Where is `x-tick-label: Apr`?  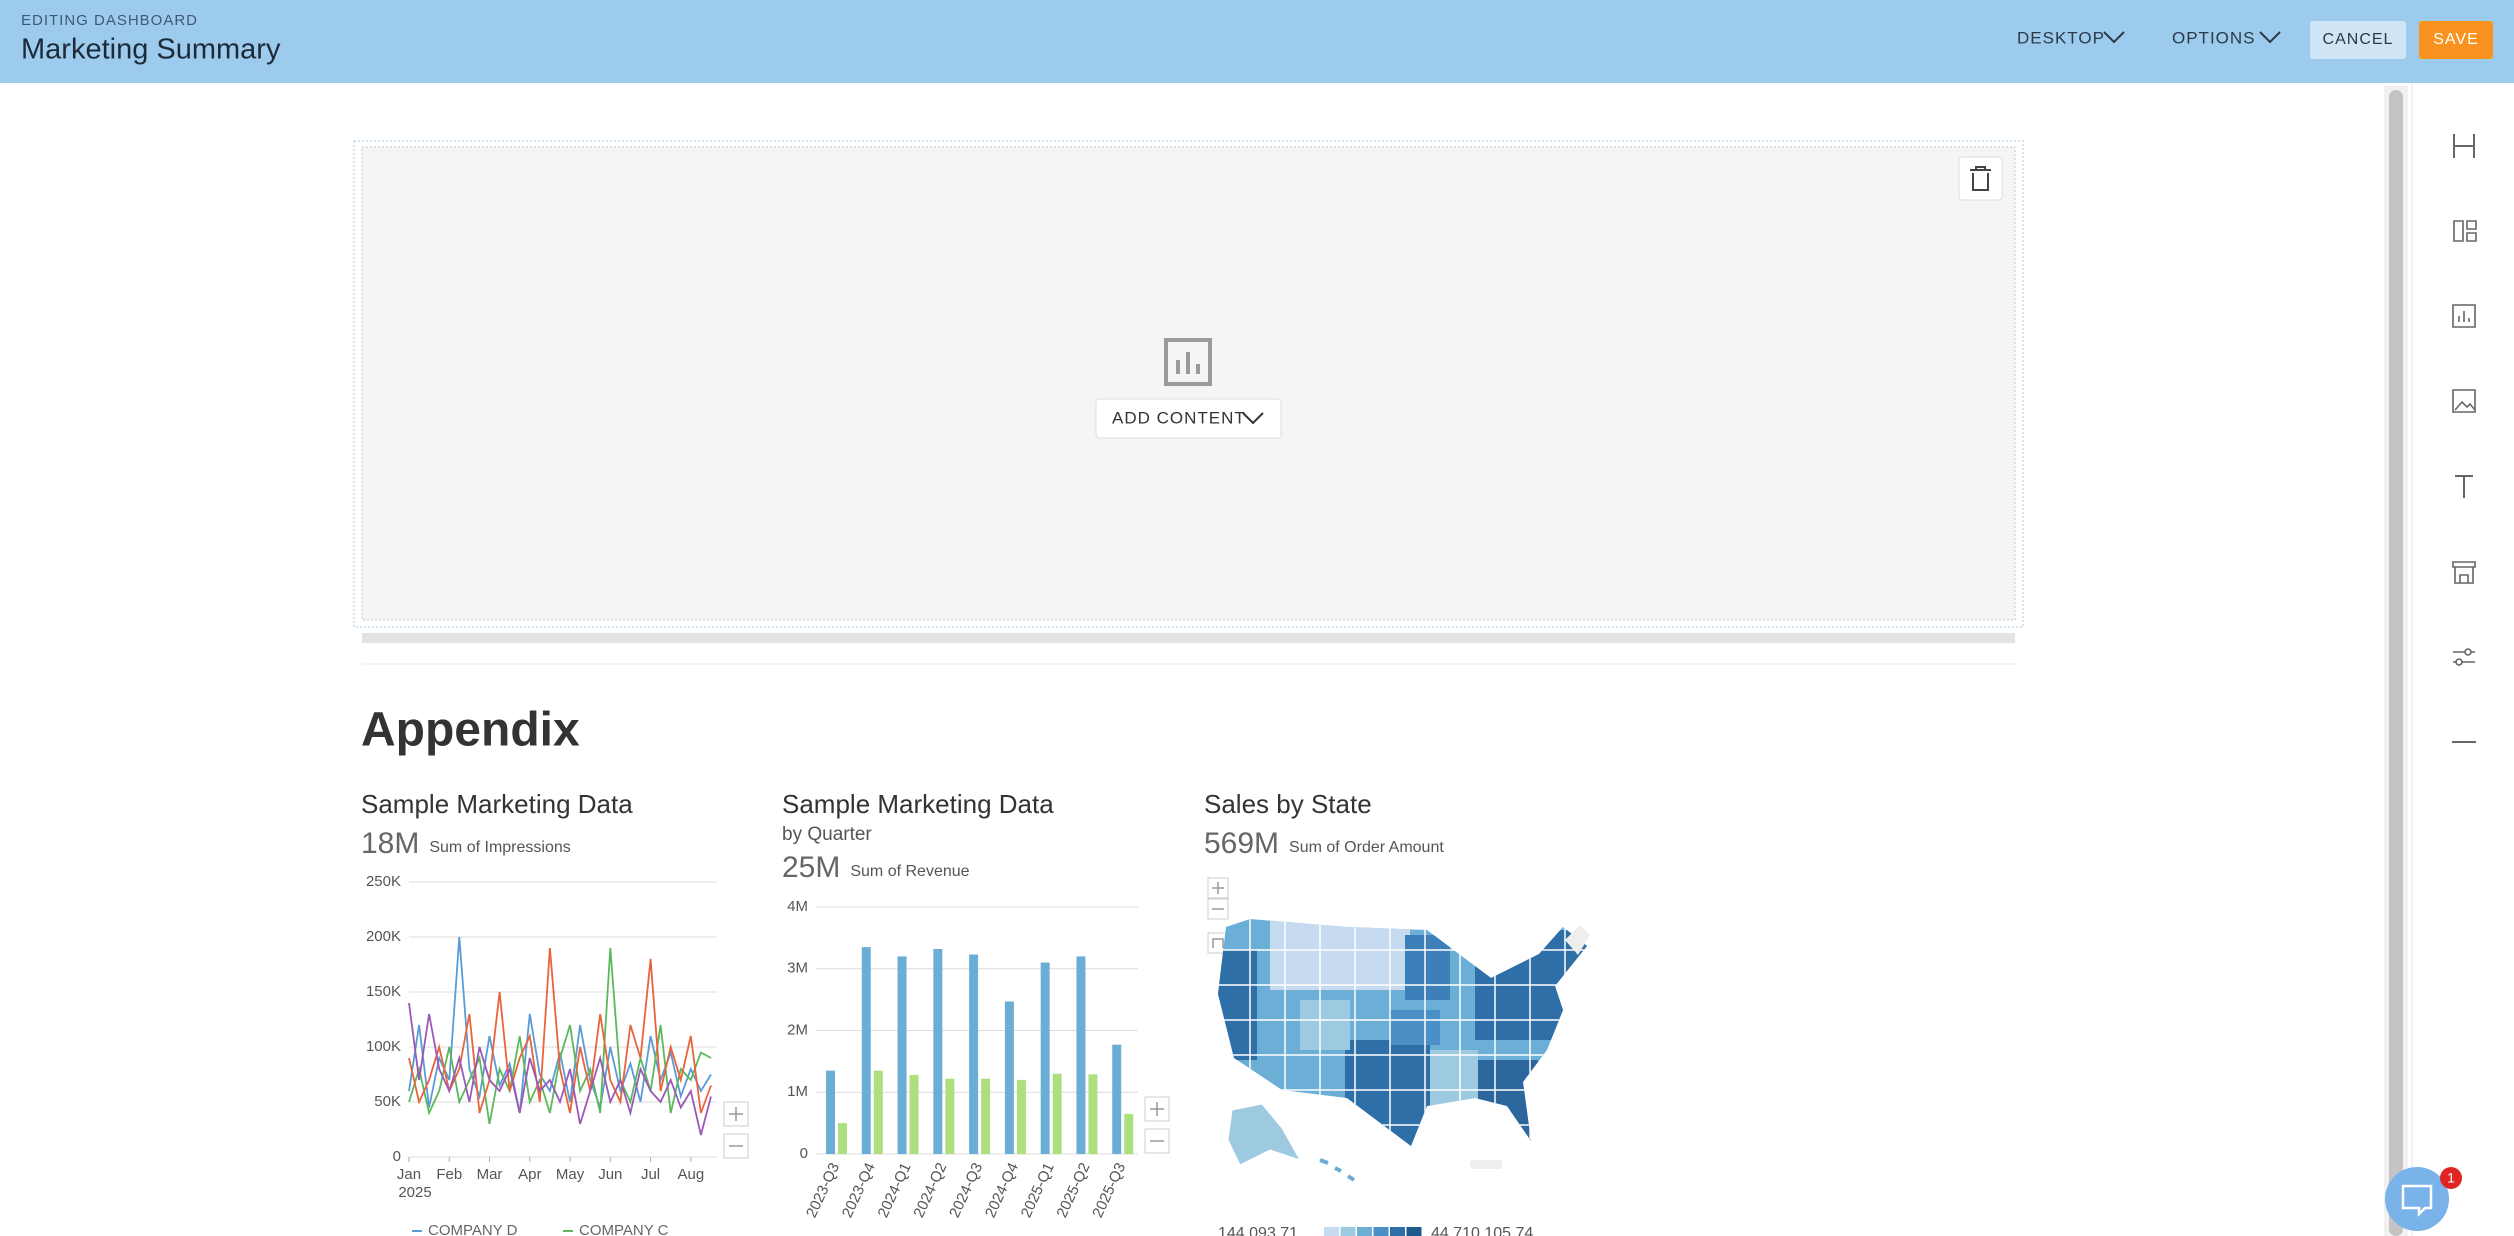
x-tick-label: Apr is located at coordinates (529, 1174).